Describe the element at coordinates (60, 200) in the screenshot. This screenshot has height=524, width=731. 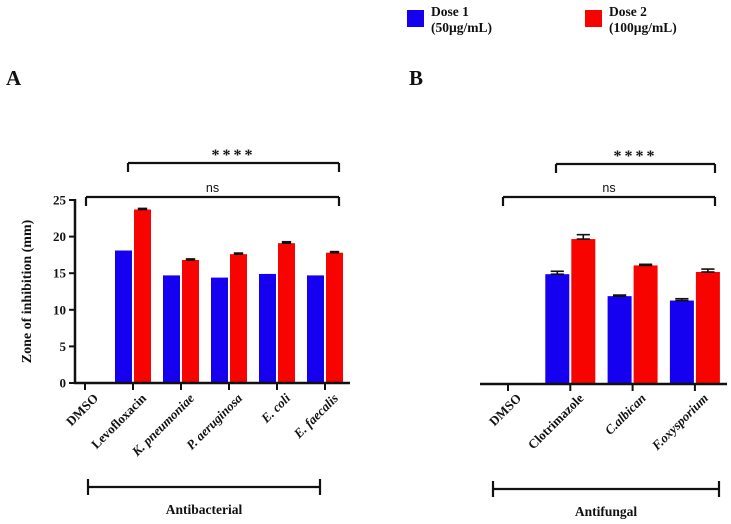
I see `y-tick-label: 25` at that location.